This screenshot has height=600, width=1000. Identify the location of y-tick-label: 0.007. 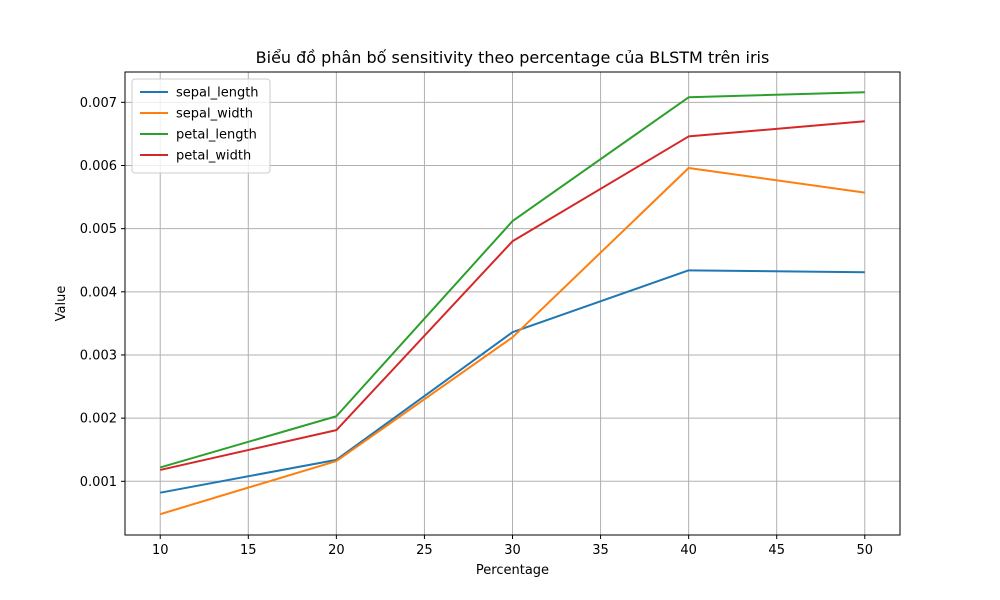
(98, 103).